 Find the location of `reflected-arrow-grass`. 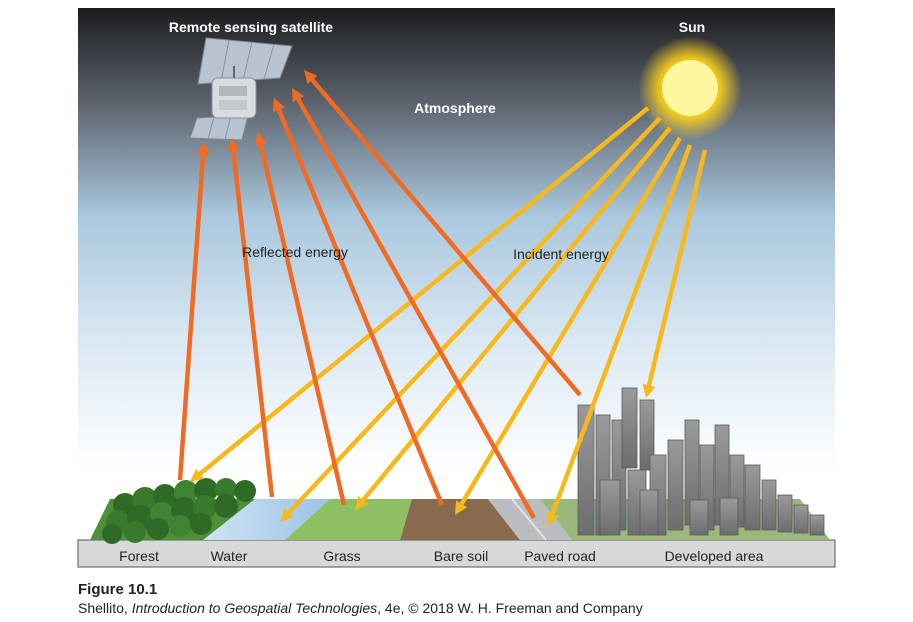

reflected-arrow-grass is located at coordinates (300, 319).